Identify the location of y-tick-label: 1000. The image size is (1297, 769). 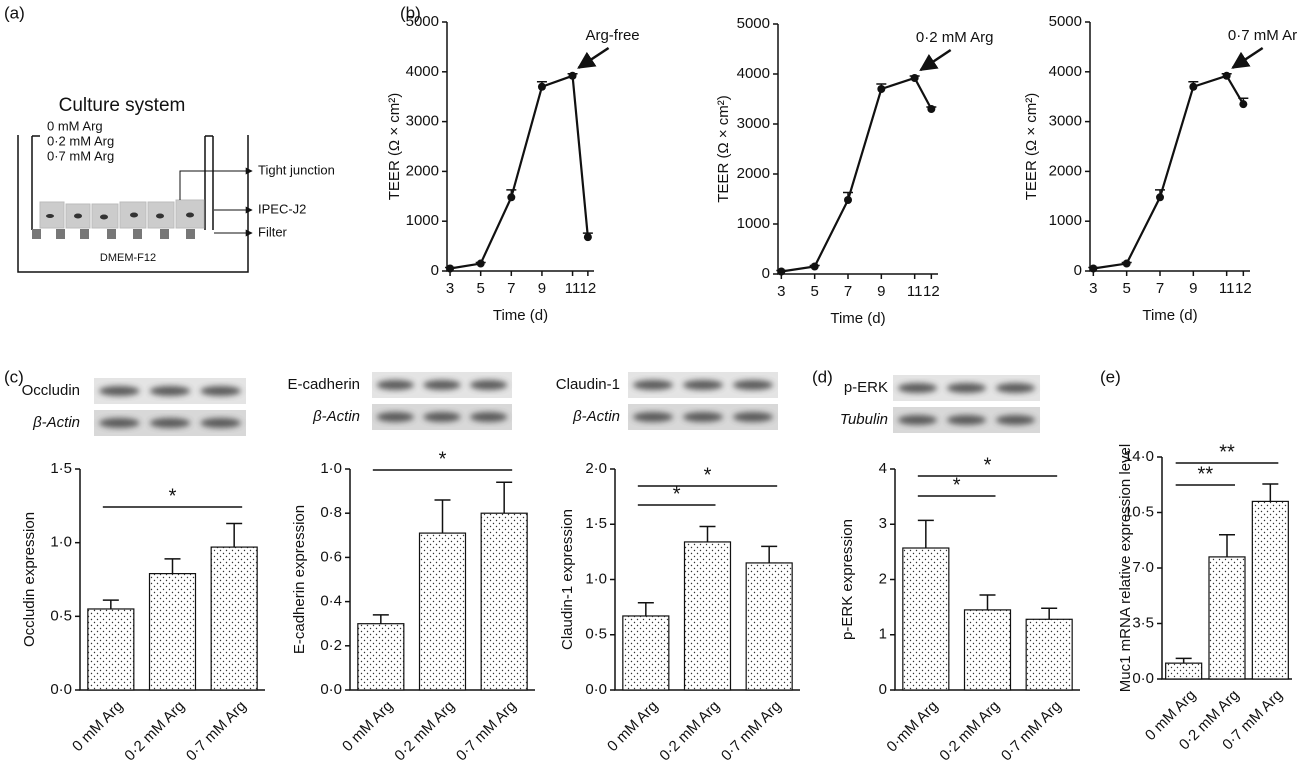
(753, 223).